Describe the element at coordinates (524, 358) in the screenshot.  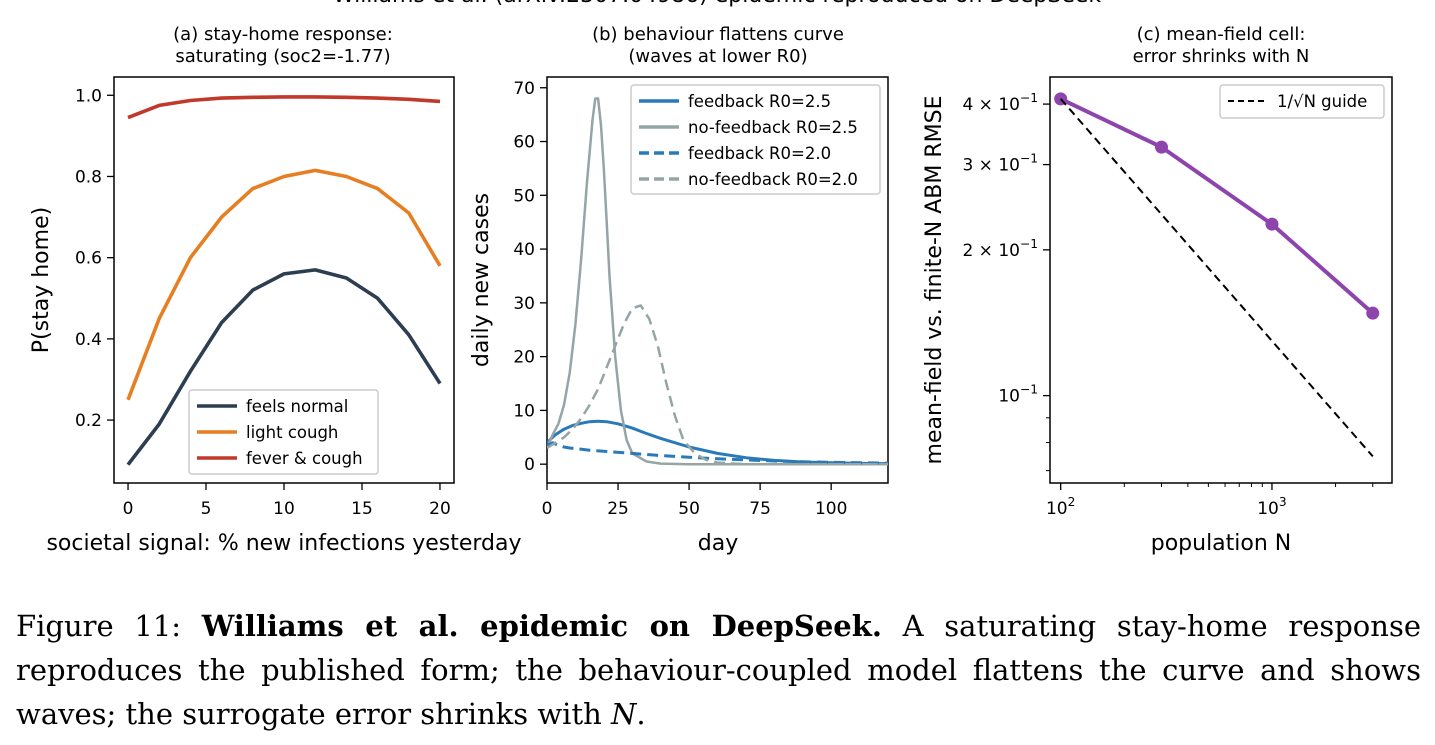
I see `y-tick-label: 20` at that location.